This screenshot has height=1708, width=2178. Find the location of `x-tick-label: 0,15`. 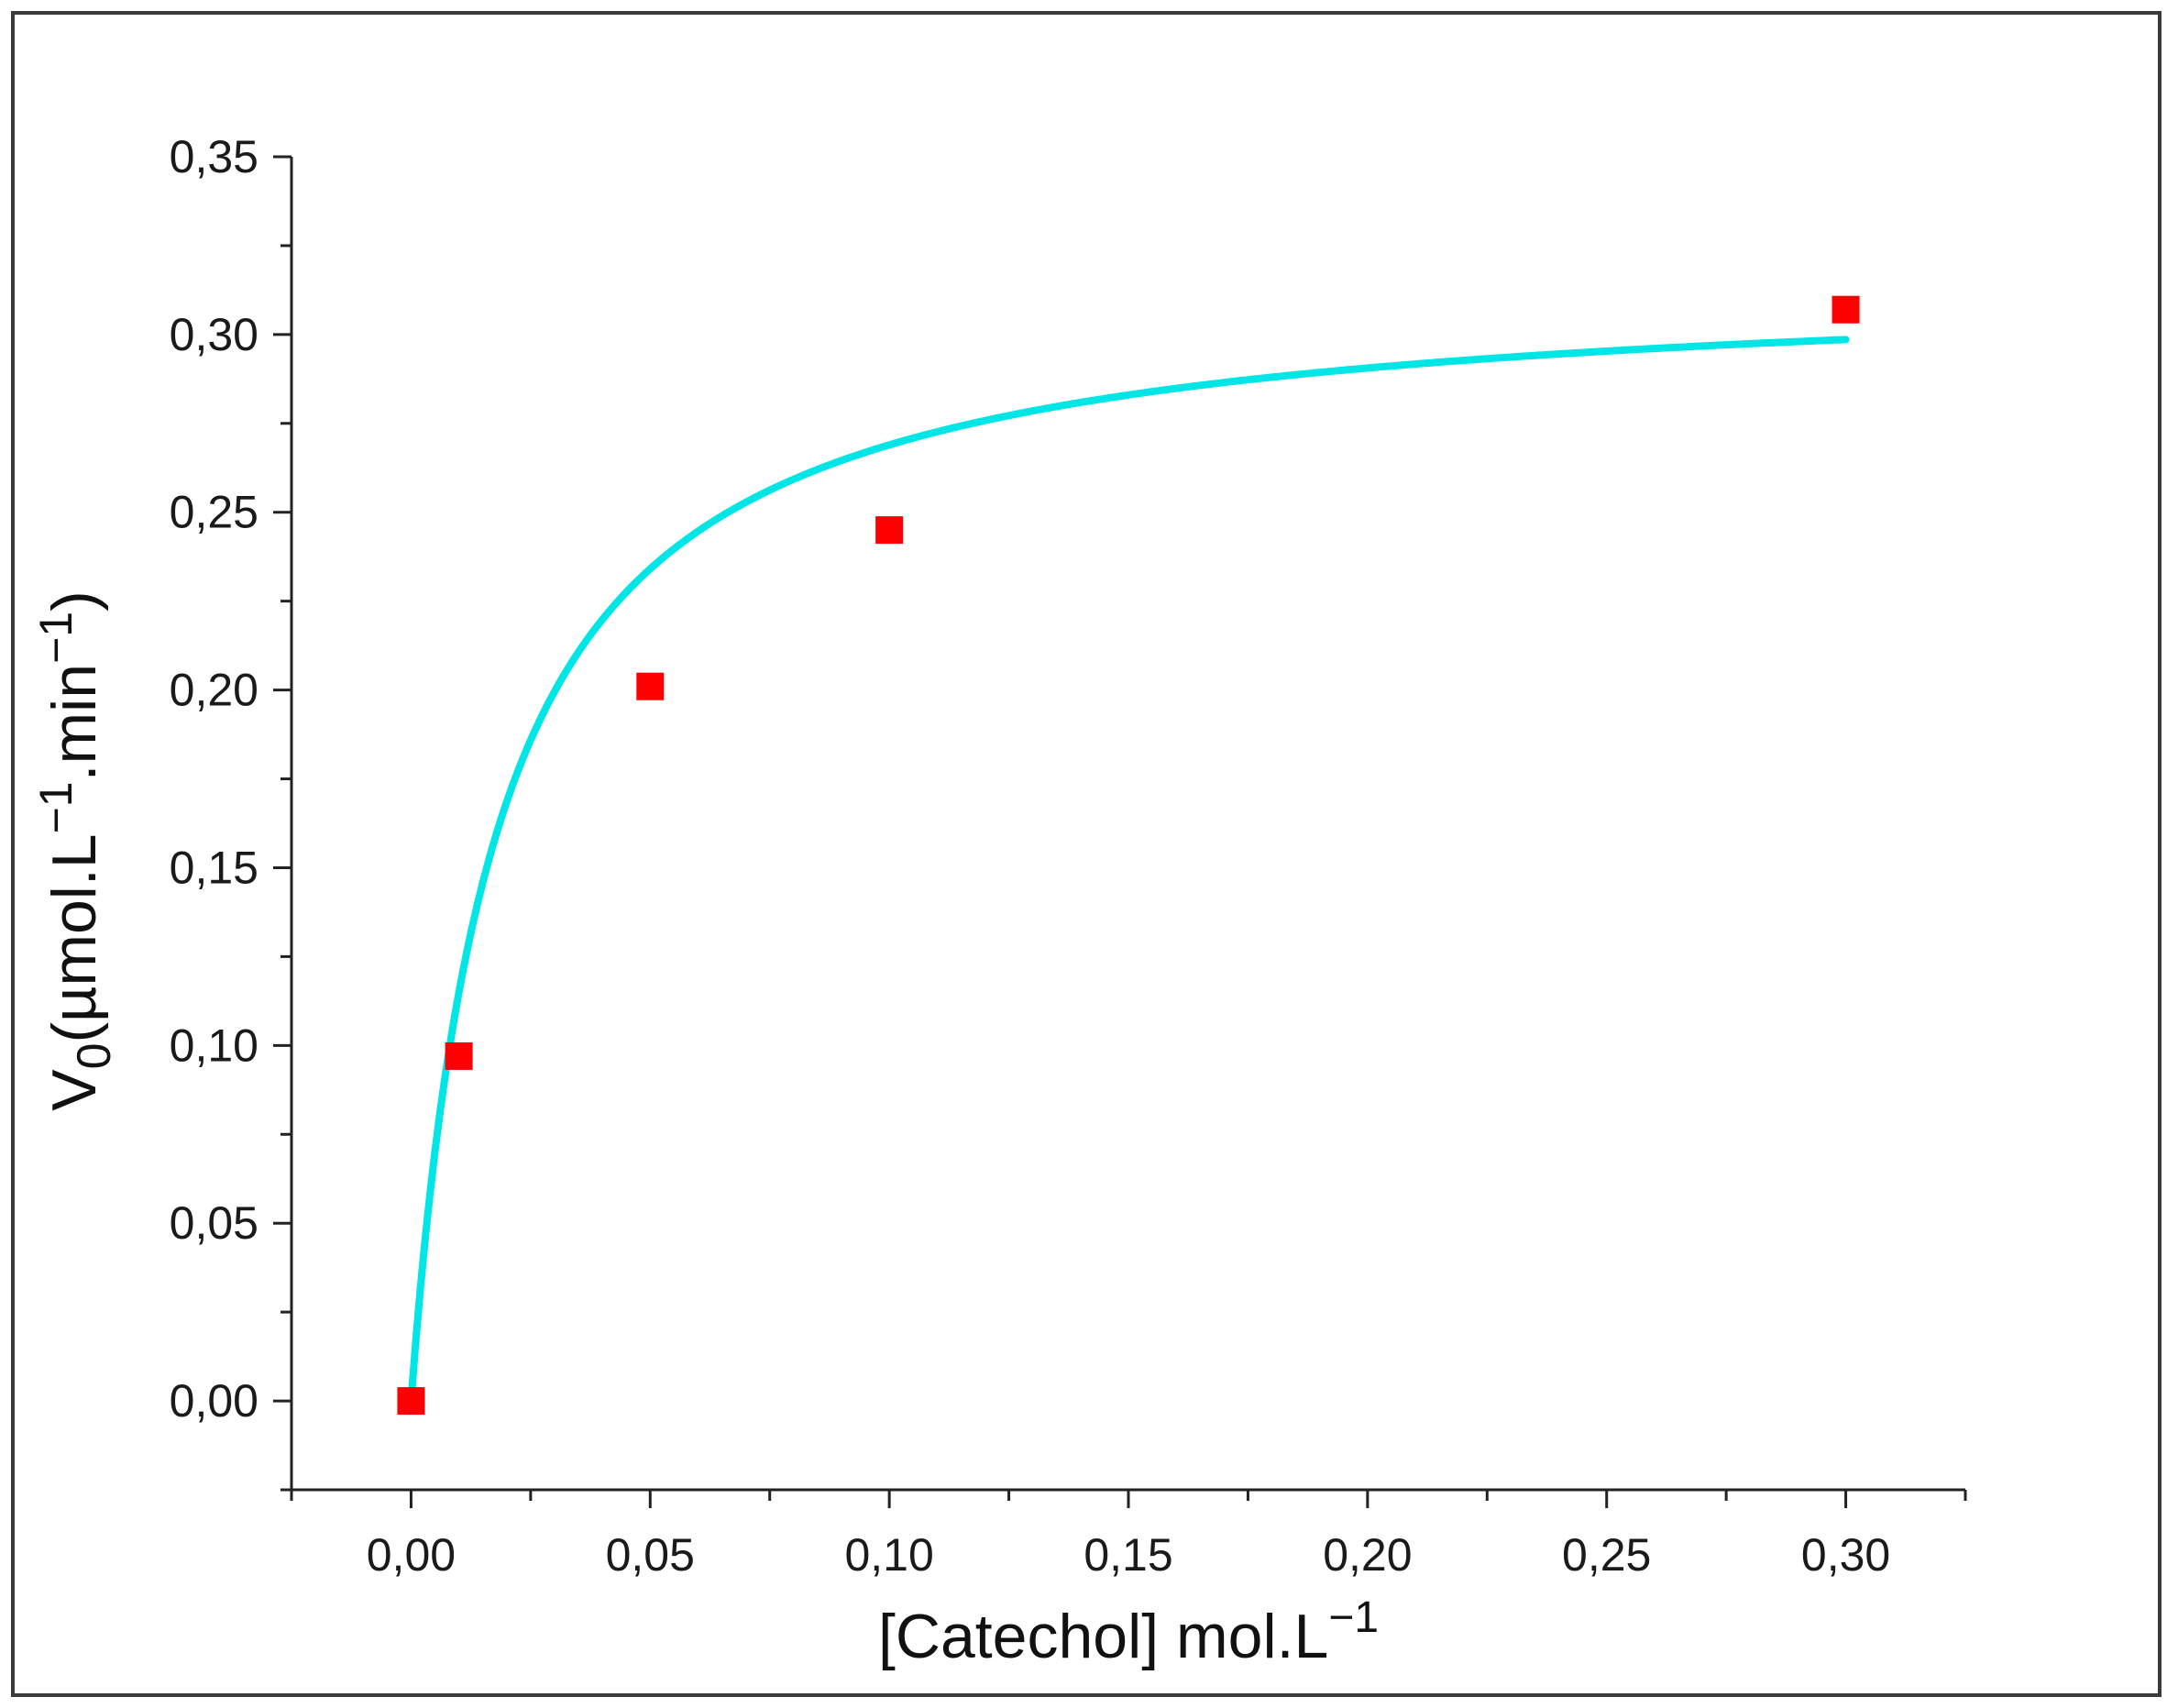

x-tick-label: 0,15 is located at coordinates (1128, 1555).